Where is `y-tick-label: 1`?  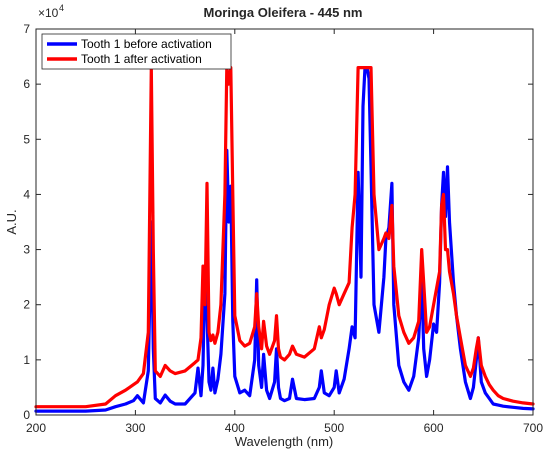
y-tick-label: 1 is located at coordinates (26, 360).